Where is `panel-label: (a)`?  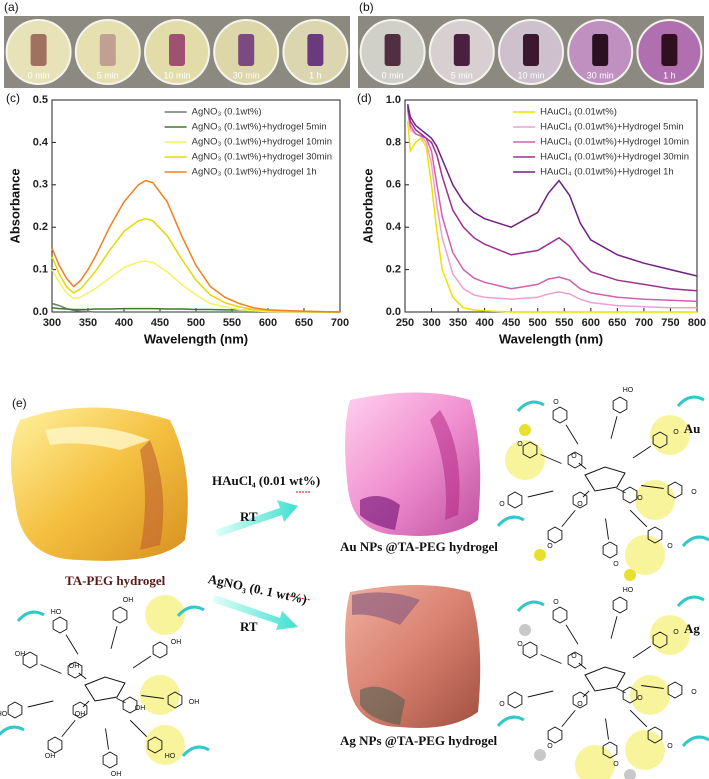
panel-label: (a) is located at coordinates (11, 7).